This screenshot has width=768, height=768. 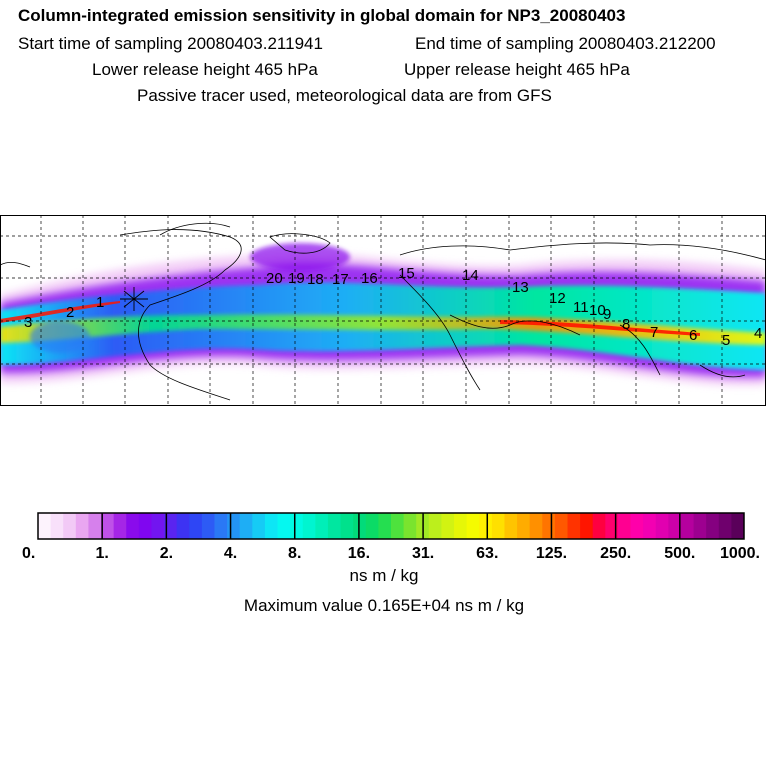 I want to click on trajectory-label-20: 20, so click(x=274, y=278).